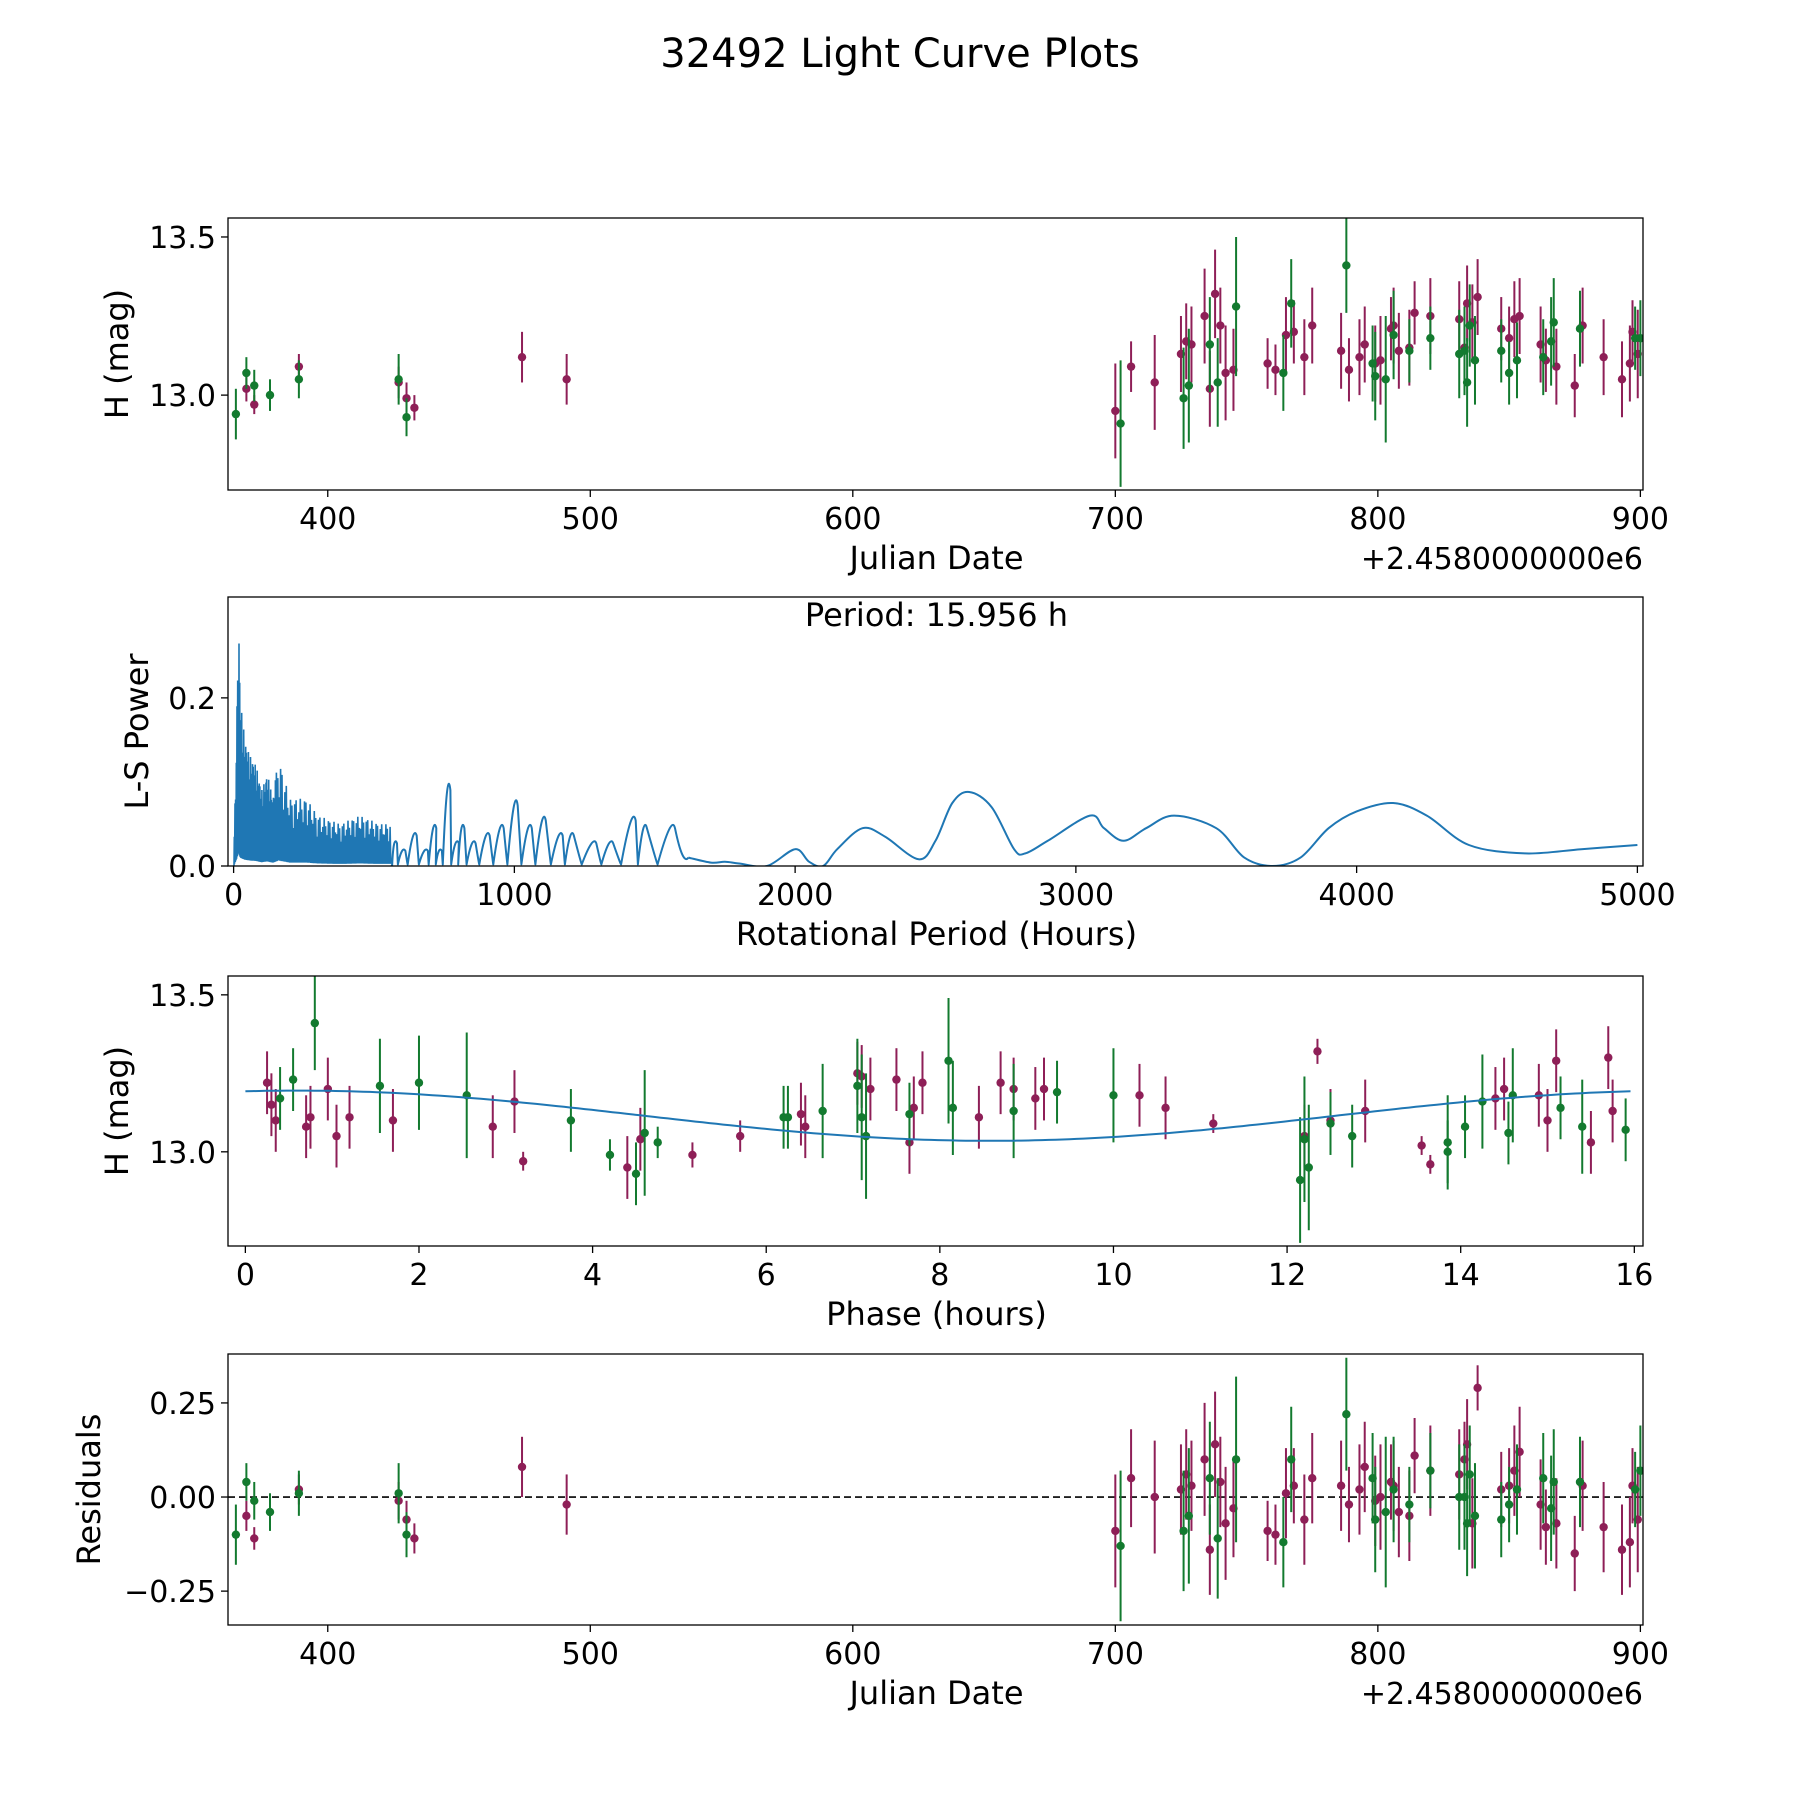 This screenshot has height=1800, width=1800. I want to click on x-tick-label: 4000, so click(1356, 895).